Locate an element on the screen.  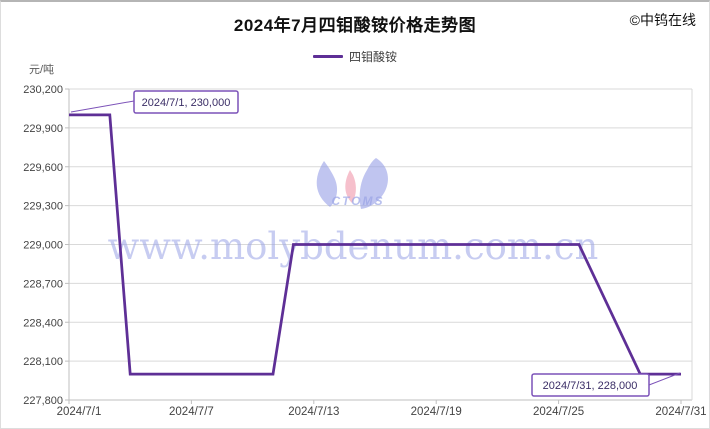
y-tick-label: 230,200 is located at coordinates (43, 90).